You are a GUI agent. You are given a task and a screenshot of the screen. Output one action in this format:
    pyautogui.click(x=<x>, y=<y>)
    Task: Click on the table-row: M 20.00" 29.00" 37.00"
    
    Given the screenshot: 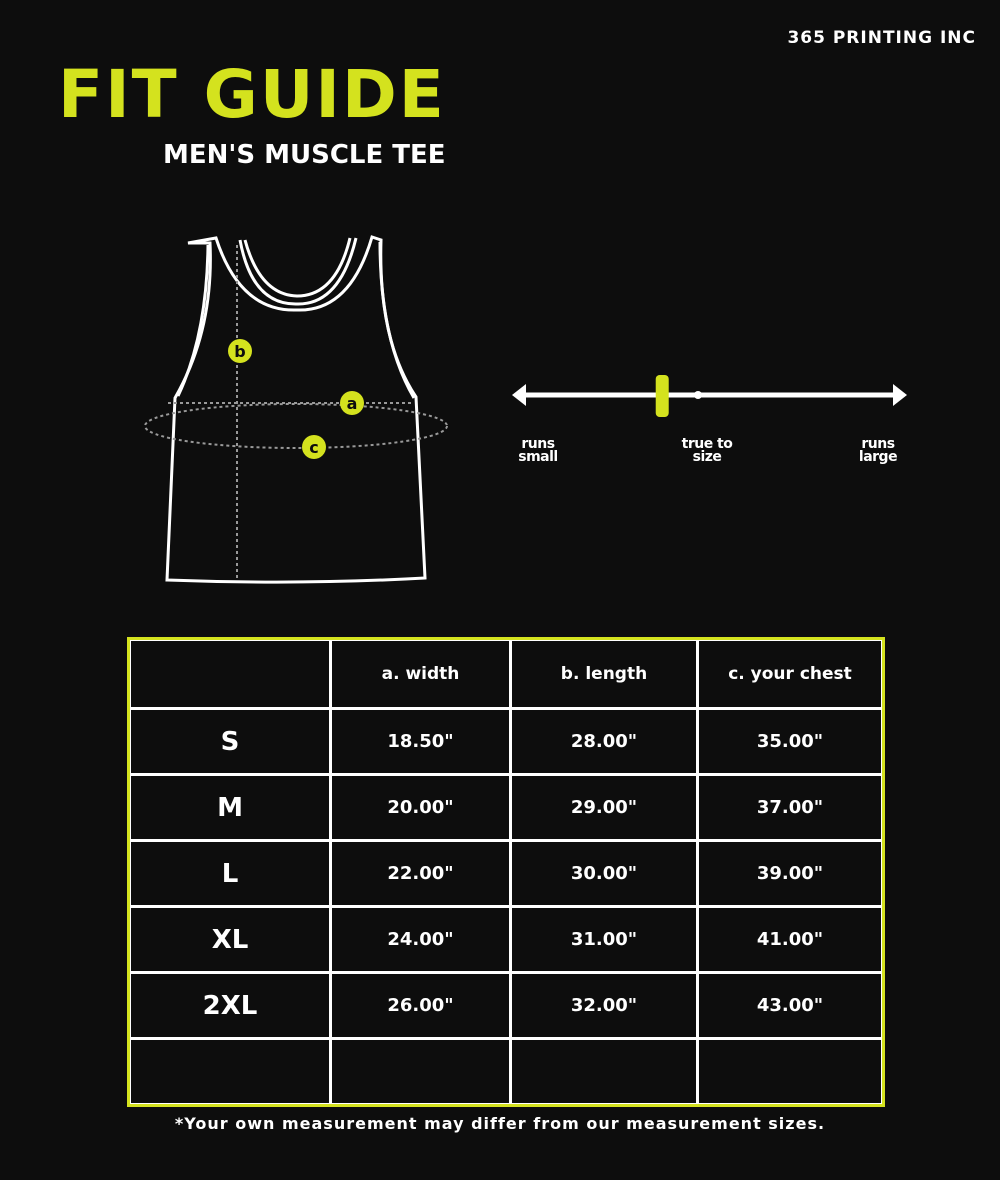 What is the action you would take?
    pyautogui.click(x=506, y=807)
    